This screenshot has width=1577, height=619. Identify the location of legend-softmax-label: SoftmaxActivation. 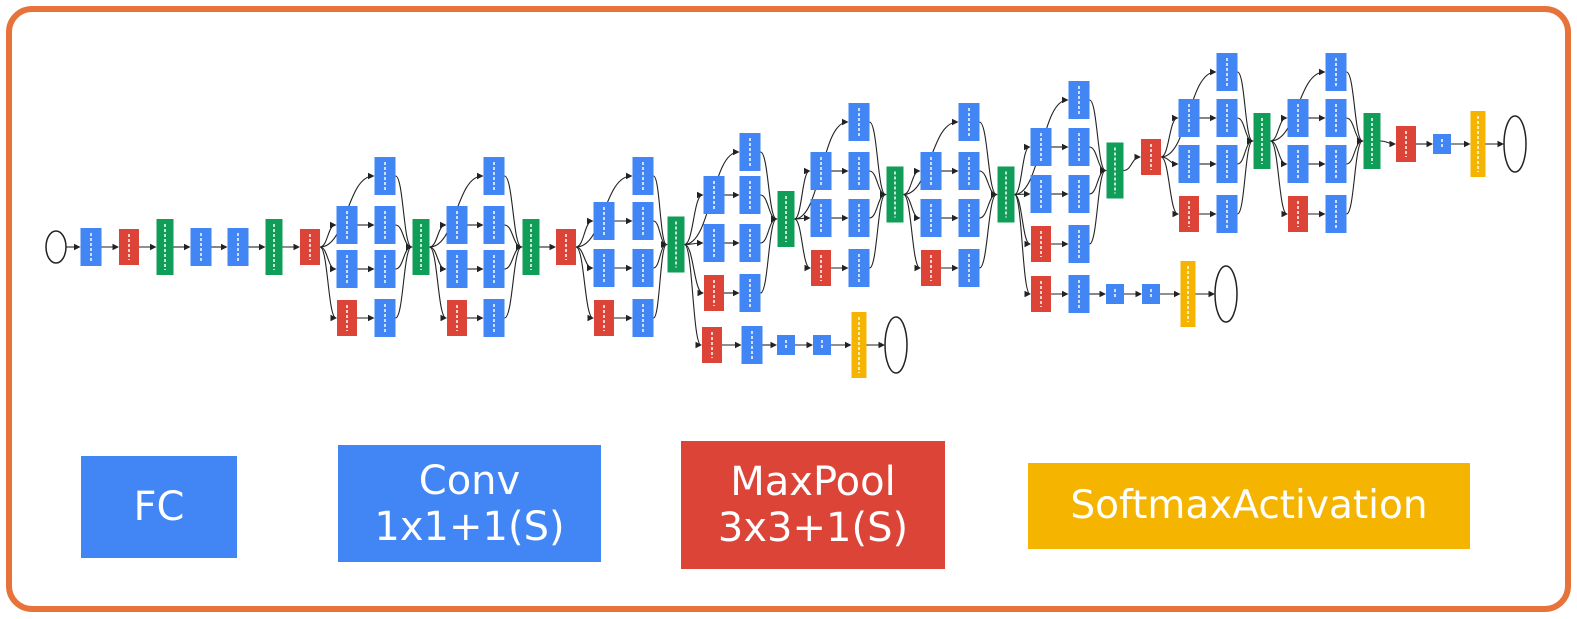
(1249, 505).